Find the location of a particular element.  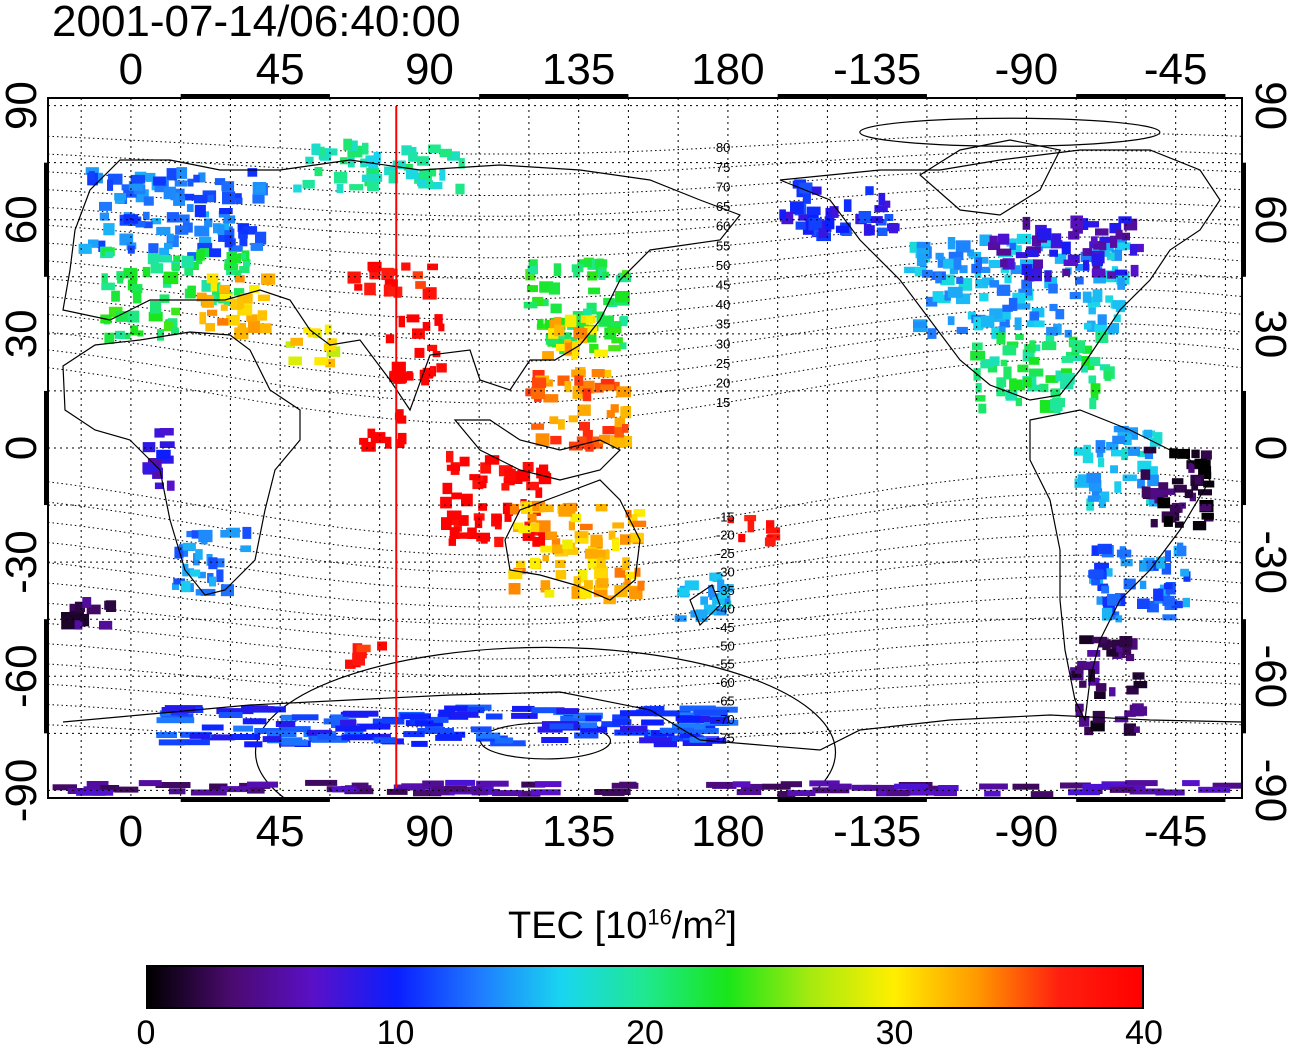

tec-cell-africa-west is located at coordinates (167, 444).